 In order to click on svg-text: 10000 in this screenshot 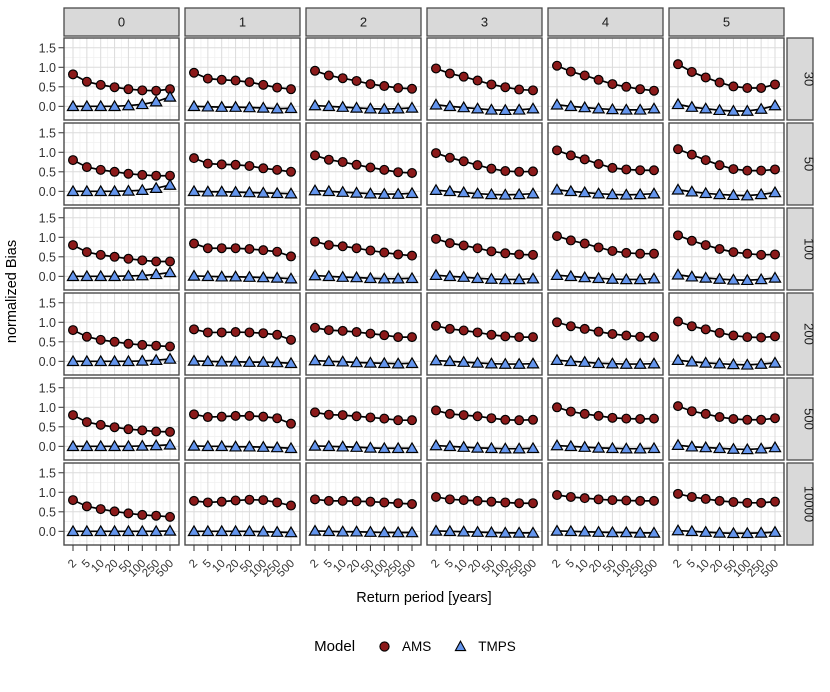, I will do `click(809, 504)`.